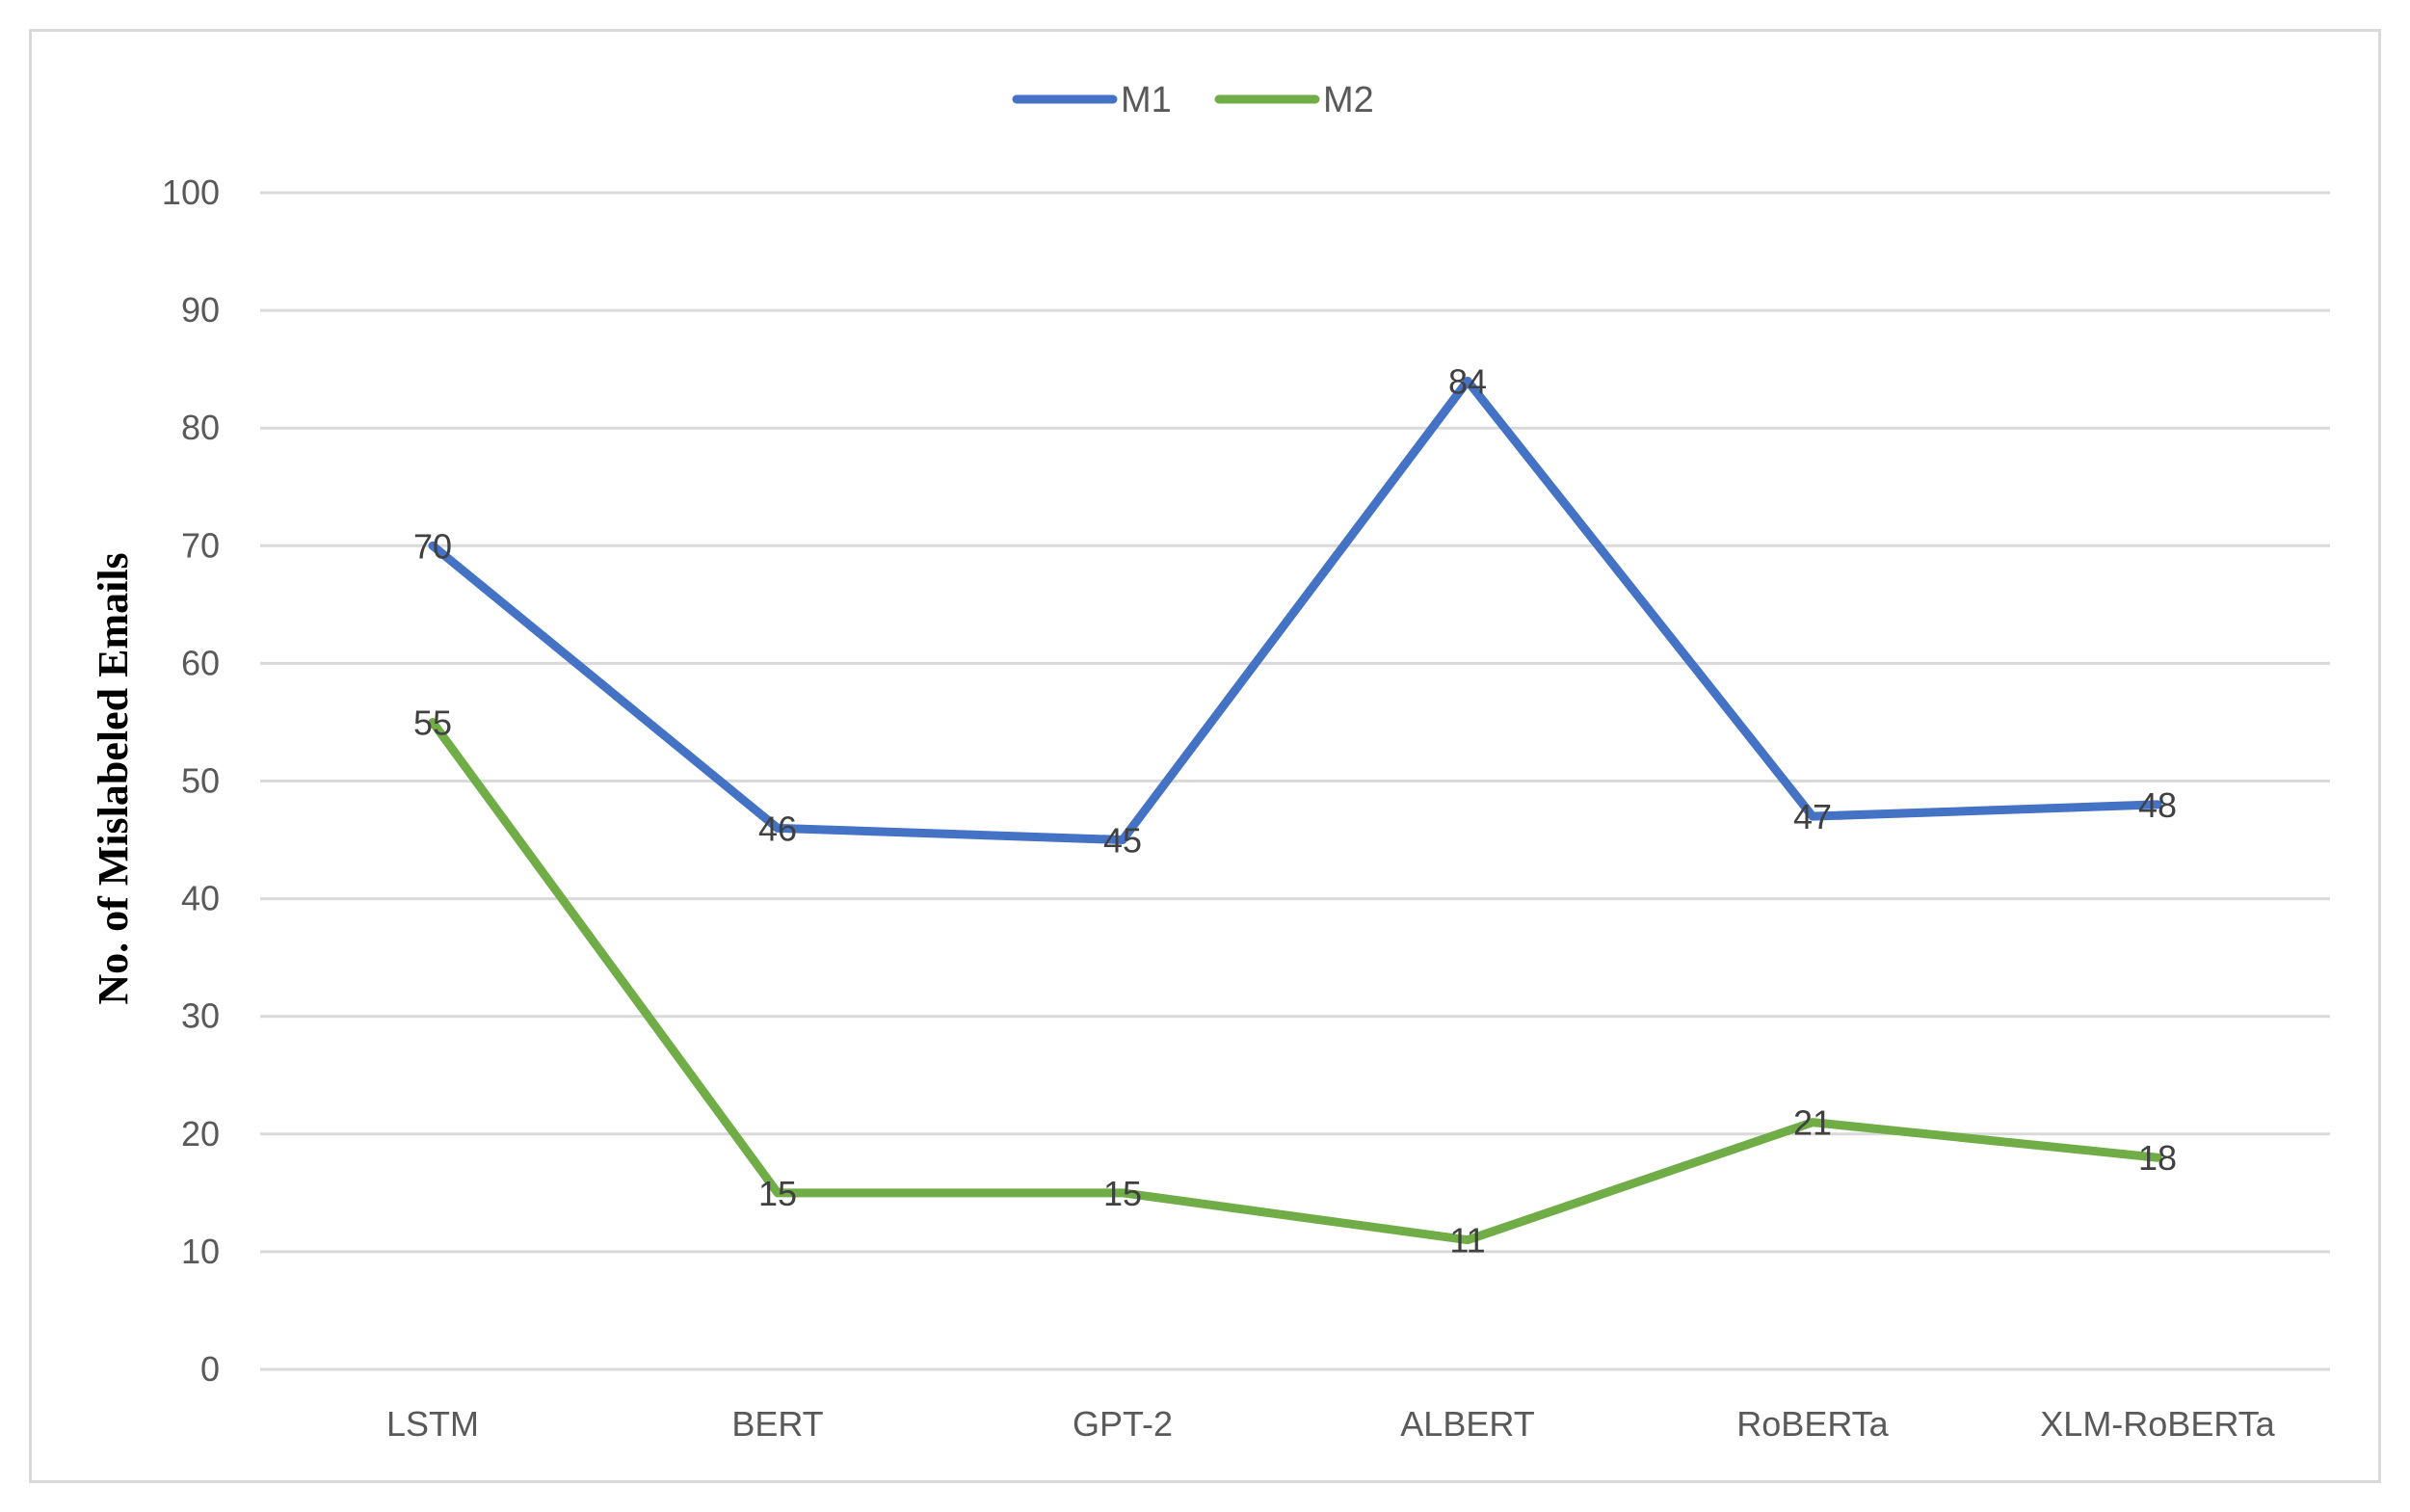  Describe the element at coordinates (1467, 1240) in the screenshot. I see `data-label-m2: 11` at that location.